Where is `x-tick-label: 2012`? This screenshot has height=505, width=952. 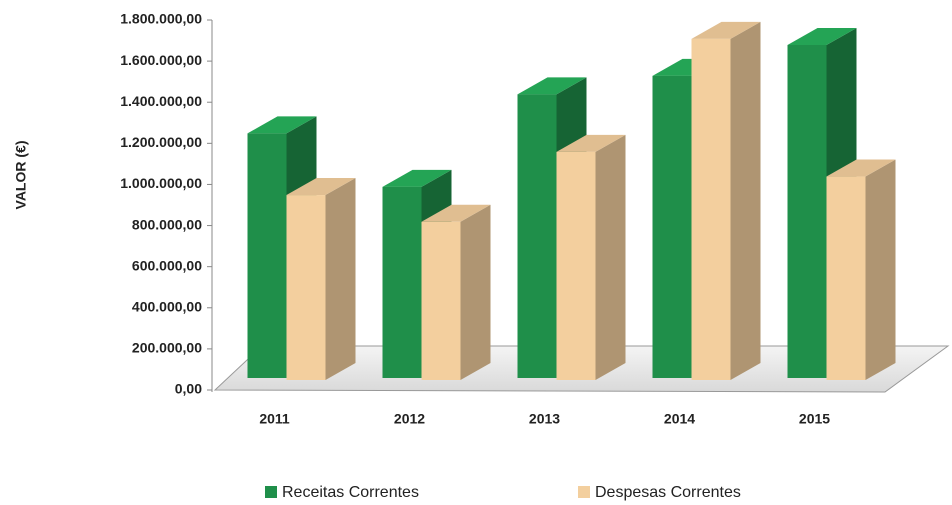
x-tick-label: 2012 is located at coordinates (409, 419).